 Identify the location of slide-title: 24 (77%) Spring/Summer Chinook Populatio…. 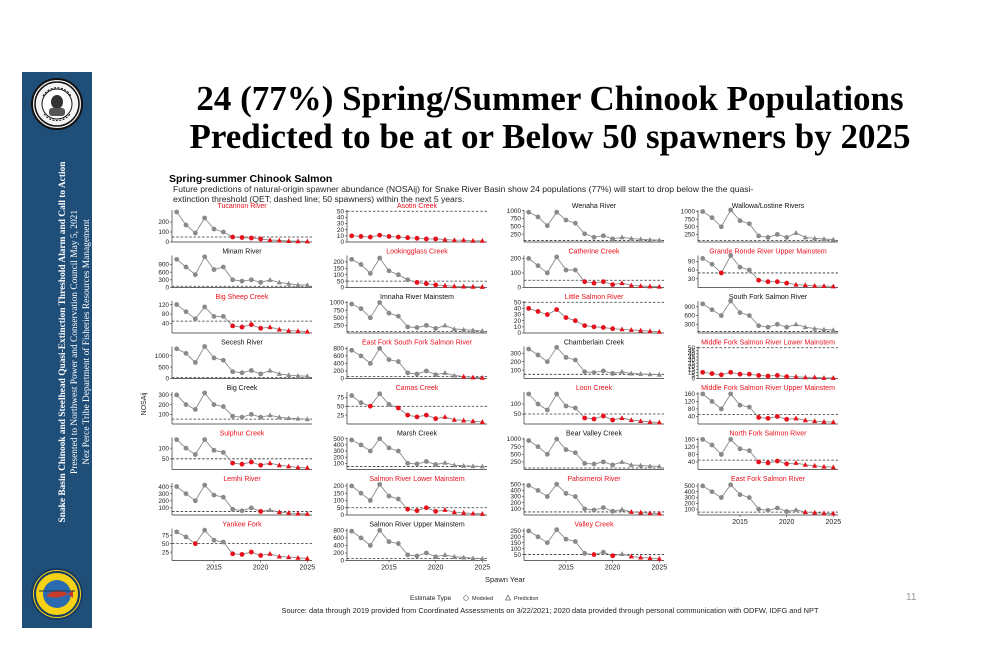
(550, 118).